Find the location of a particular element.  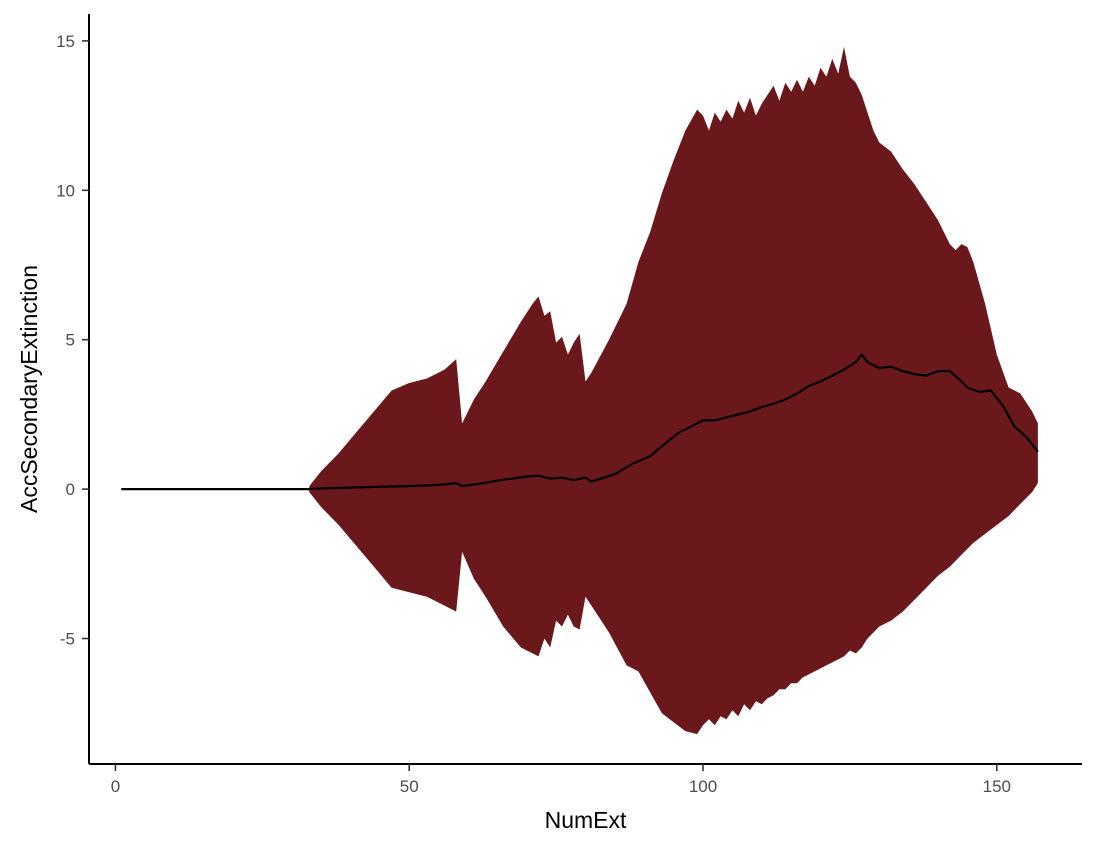

y-tick-label: 10 is located at coordinates (65, 190).